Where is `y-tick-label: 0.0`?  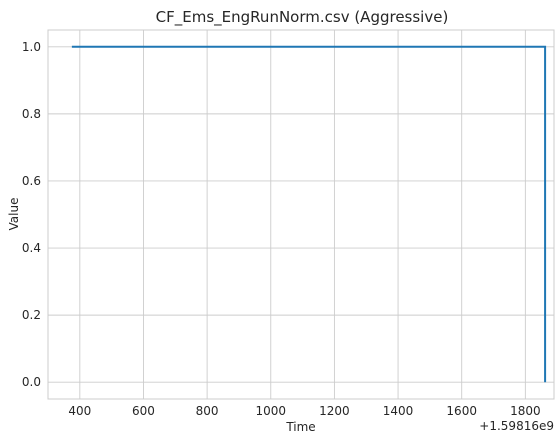 y-tick-label: 0.0 is located at coordinates (31, 382).